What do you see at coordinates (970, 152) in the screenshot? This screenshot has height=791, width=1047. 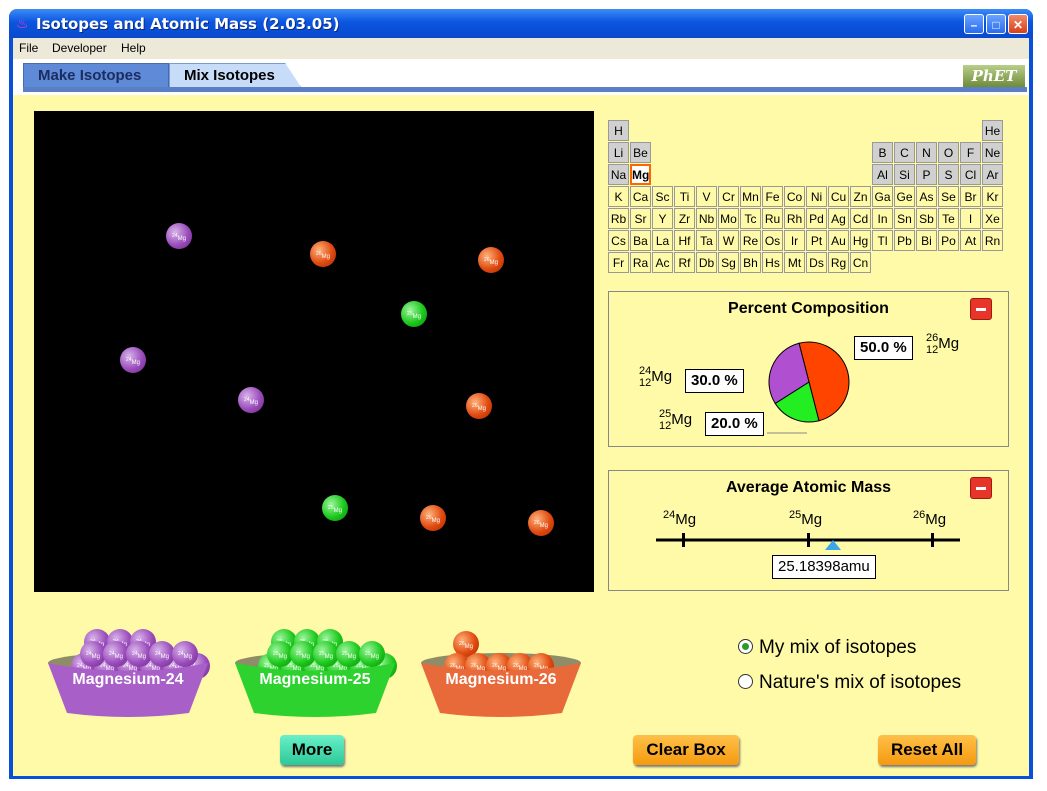 I see `element-f: F` at bounding box center [970, 152].